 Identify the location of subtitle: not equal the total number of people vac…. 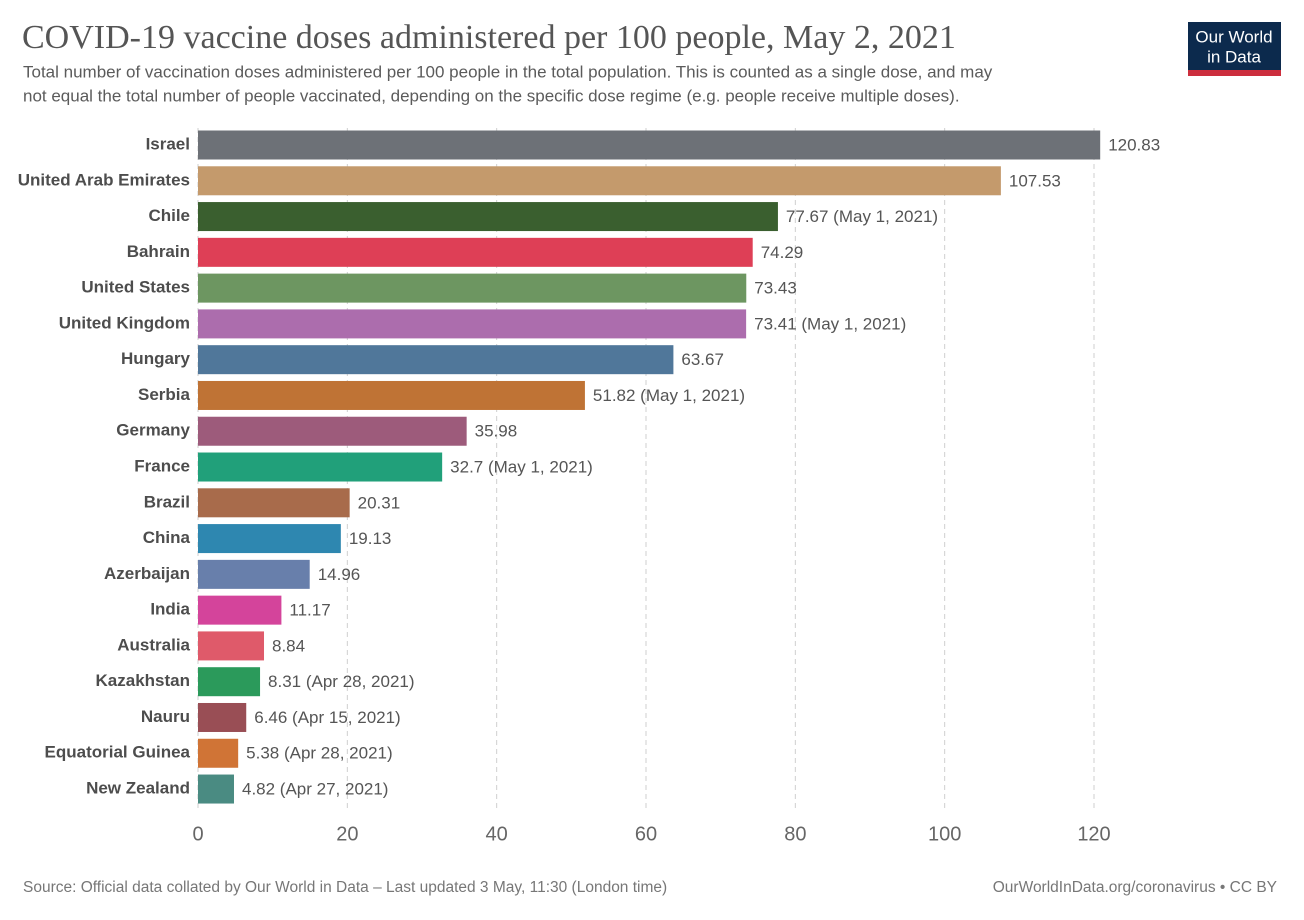
(491, 95).